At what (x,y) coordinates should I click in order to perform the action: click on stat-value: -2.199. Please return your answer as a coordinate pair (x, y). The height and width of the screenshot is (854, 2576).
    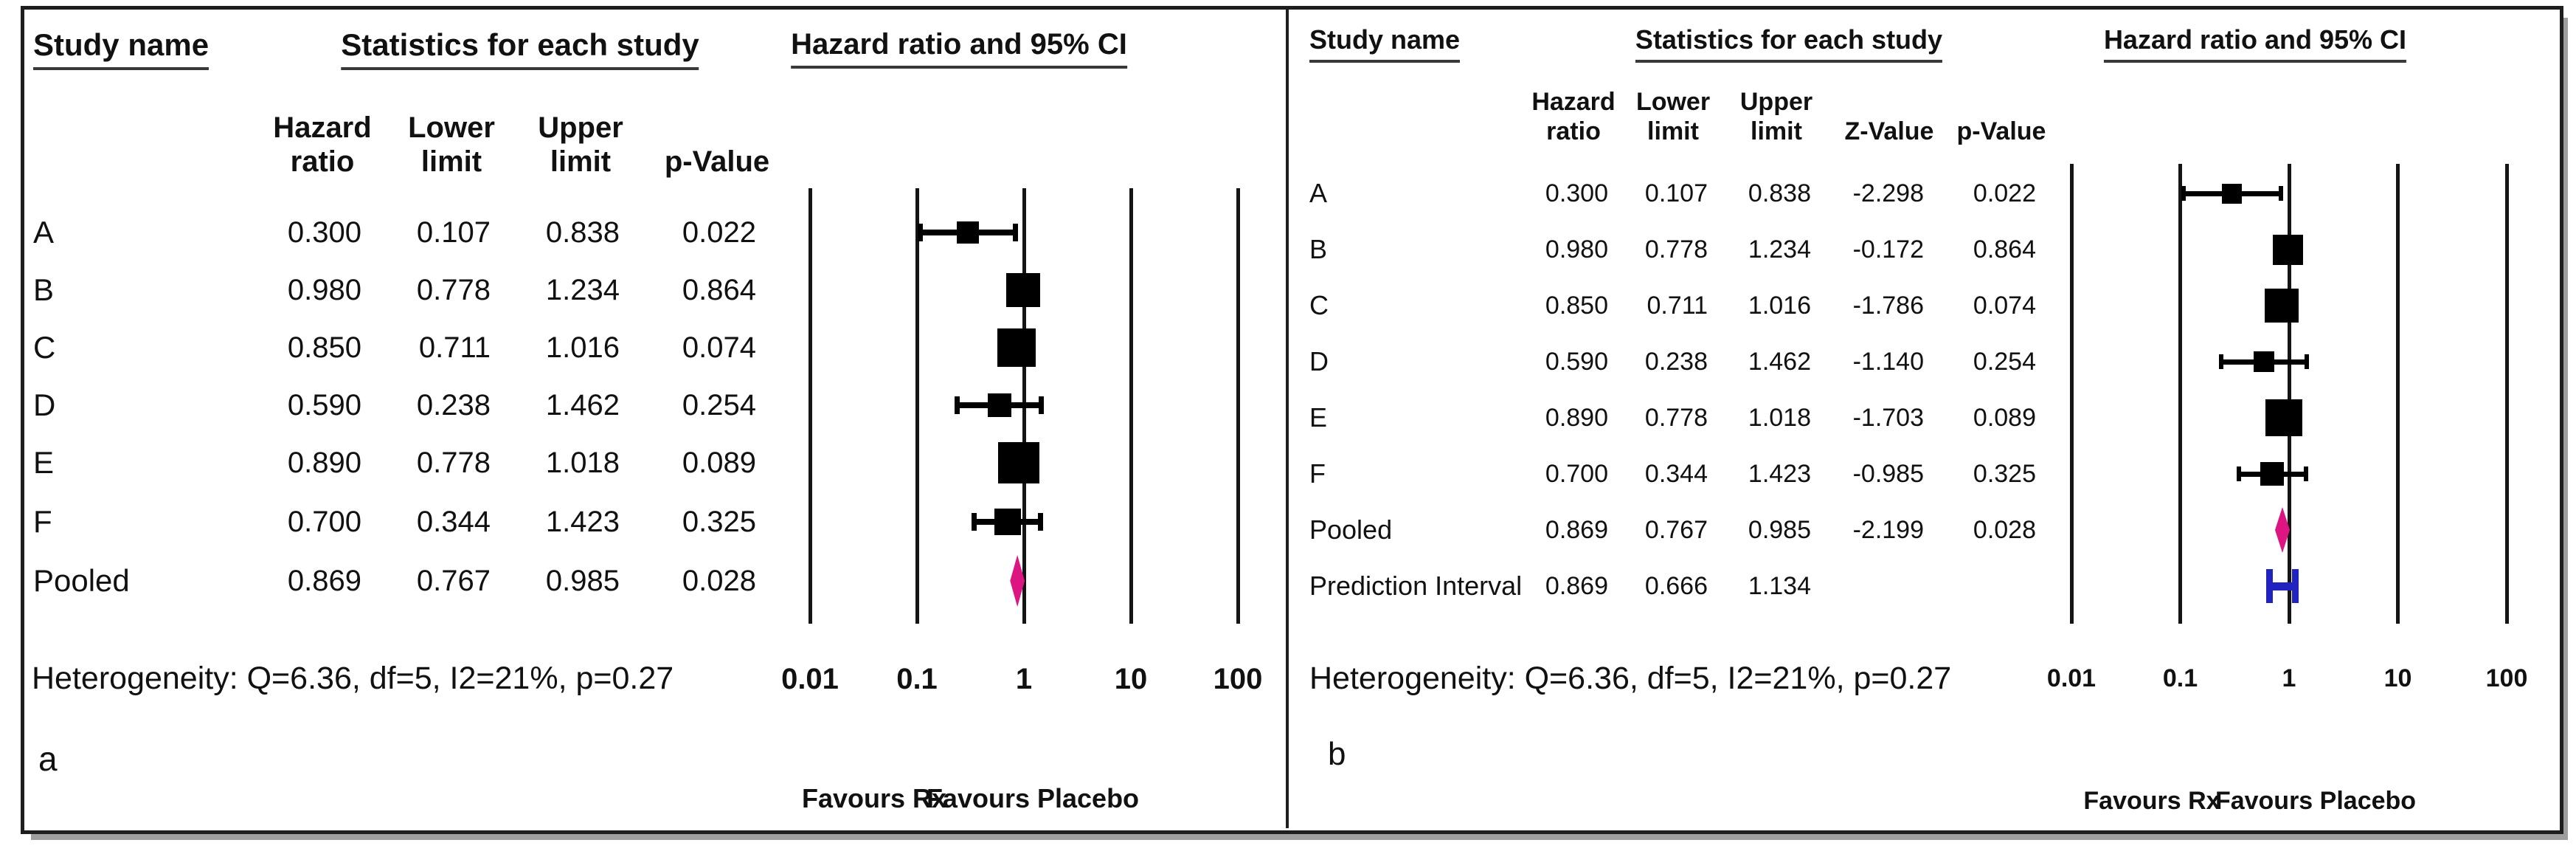
    Looking at the image, I should click on (1888, 530).